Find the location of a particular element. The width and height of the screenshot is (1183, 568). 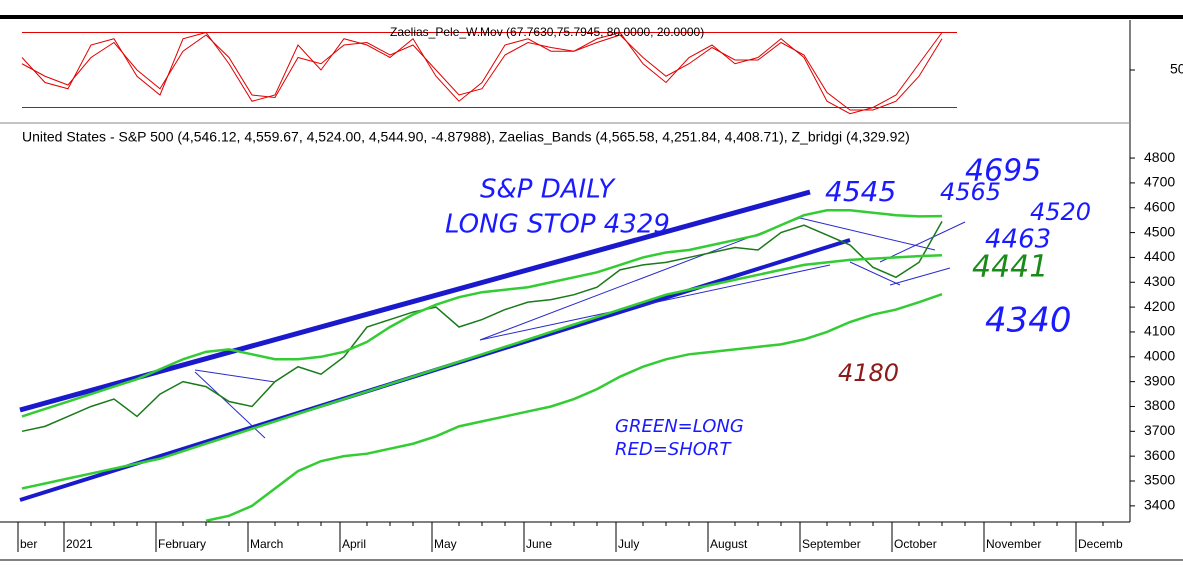

annotation: 4463 is located at coordinates (1018, 240).